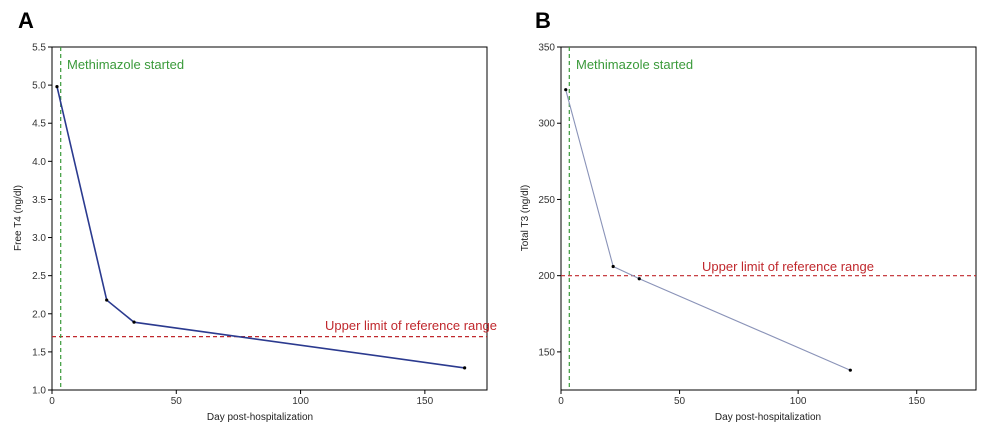 The image size is (988, 426). What do you see at coordinates (546, 352) in the screenshot?
I see `panel-b-y-tick-label: 150` at bounding box center [546, 352].